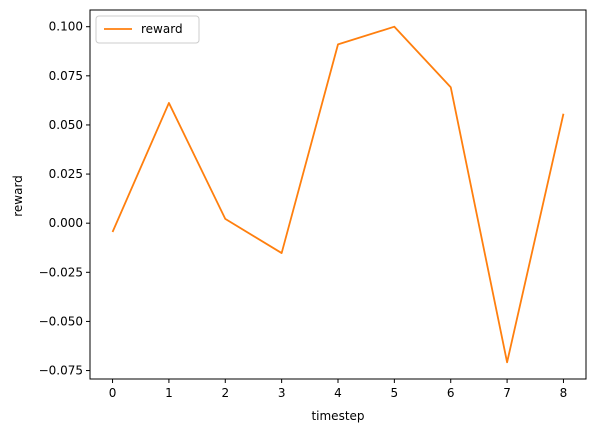 This screenshot has height=432, width=596. I want to click on y-tick-label: −0.075, so click(61, 371).